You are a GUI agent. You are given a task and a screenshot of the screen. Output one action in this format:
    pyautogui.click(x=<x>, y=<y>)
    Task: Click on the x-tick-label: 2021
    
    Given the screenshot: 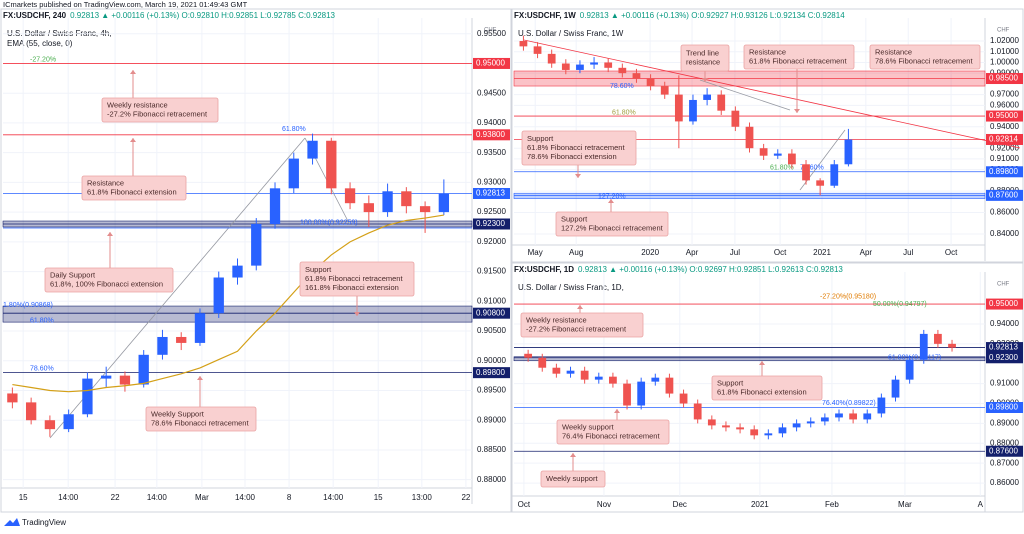 What is the action you would take?
    pyautogui.click(x=760, y=504)
    